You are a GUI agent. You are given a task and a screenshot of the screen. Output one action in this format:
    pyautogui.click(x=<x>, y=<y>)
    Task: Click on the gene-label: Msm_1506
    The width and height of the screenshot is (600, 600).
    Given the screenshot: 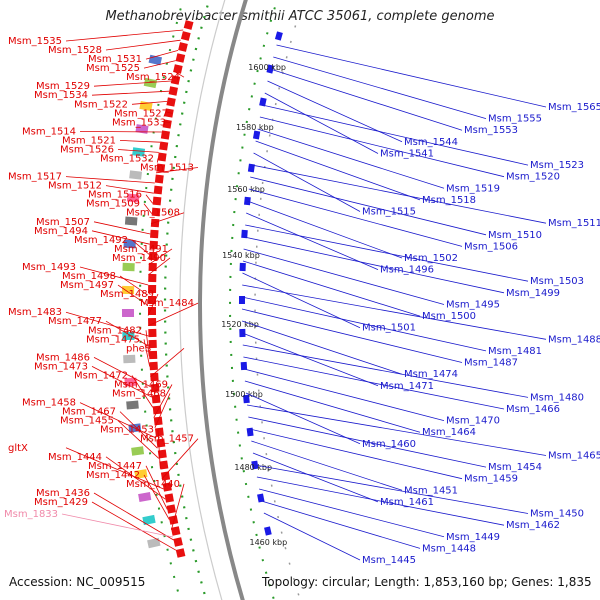 What is the action you would take?
    pyautogui.click(x=491, y=246)
    